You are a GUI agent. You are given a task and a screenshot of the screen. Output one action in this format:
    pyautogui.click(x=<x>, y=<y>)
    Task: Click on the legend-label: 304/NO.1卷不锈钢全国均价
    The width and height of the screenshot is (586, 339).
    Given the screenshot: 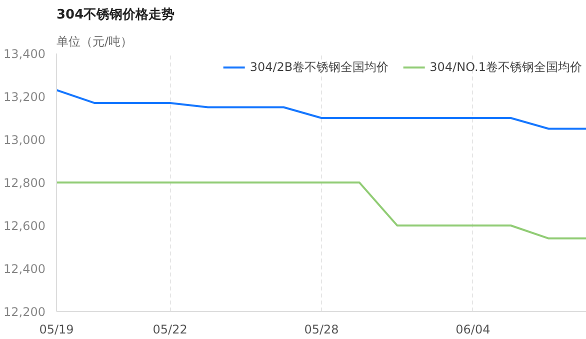 What is the action you would take?
    pyautogui.click(x=506, y=67)
    